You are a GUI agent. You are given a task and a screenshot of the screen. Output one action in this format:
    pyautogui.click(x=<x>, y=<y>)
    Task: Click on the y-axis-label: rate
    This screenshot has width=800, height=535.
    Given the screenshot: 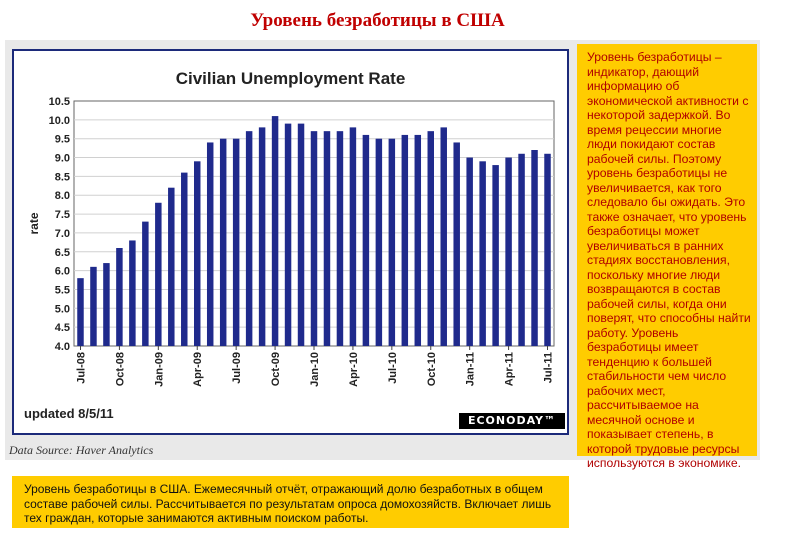 What is the action you would take?
    pyautogui.click(x=34, y=223)
    